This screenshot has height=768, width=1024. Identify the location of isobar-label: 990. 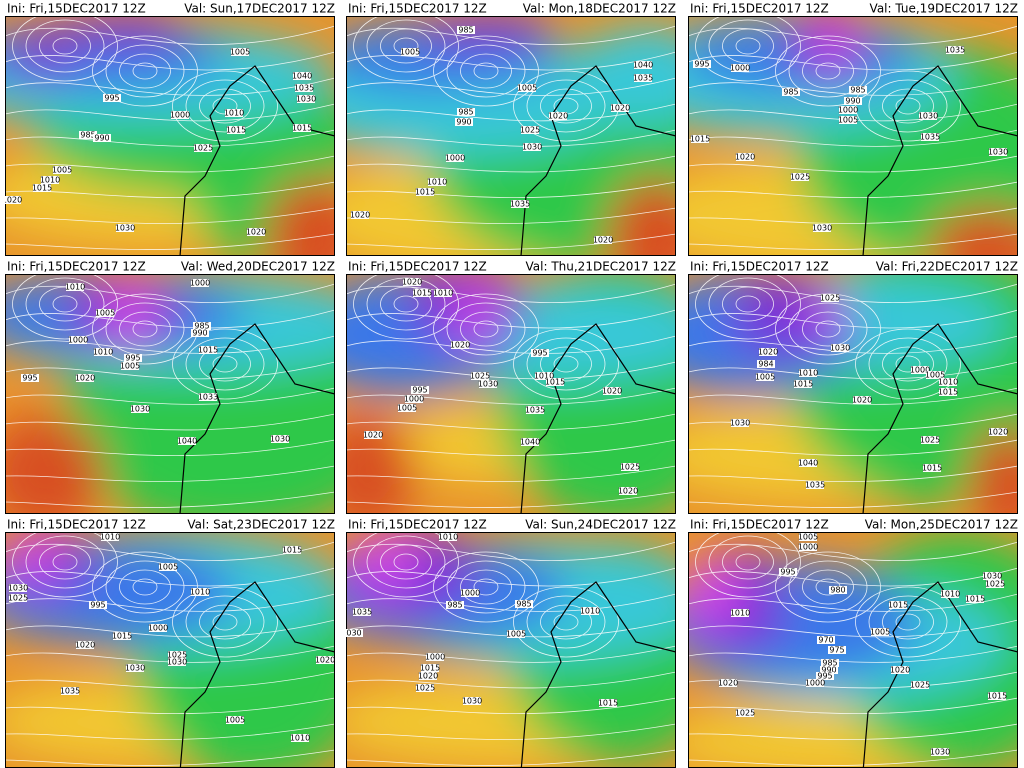
(199, 333).